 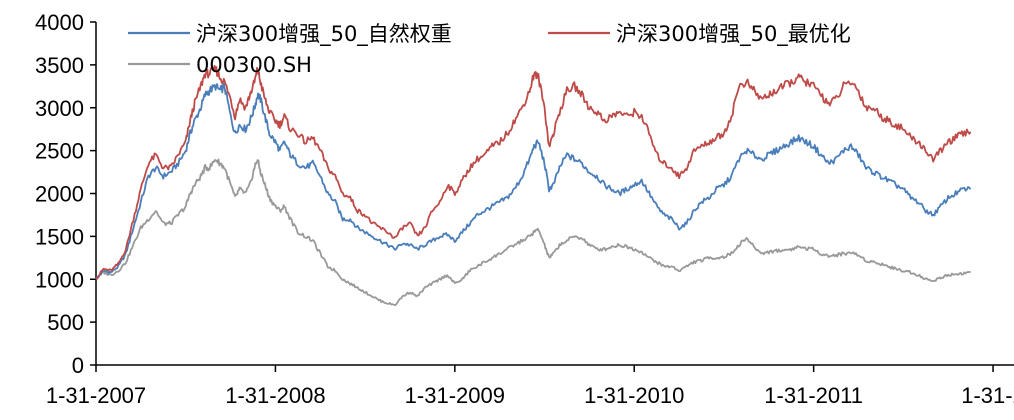 What do you see at coordinates (59, 194) in the screenshot?
I see `y-tick-label: 2000` at bounding box center [59, 194].